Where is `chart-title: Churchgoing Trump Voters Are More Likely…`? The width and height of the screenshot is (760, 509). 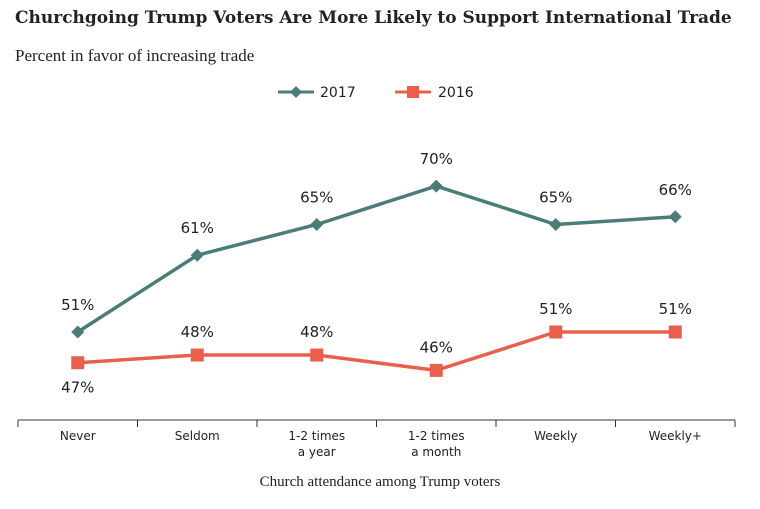
chart-title: Churchgoing Trump Voters Are More Likely… is located at coordinates (373, 18).